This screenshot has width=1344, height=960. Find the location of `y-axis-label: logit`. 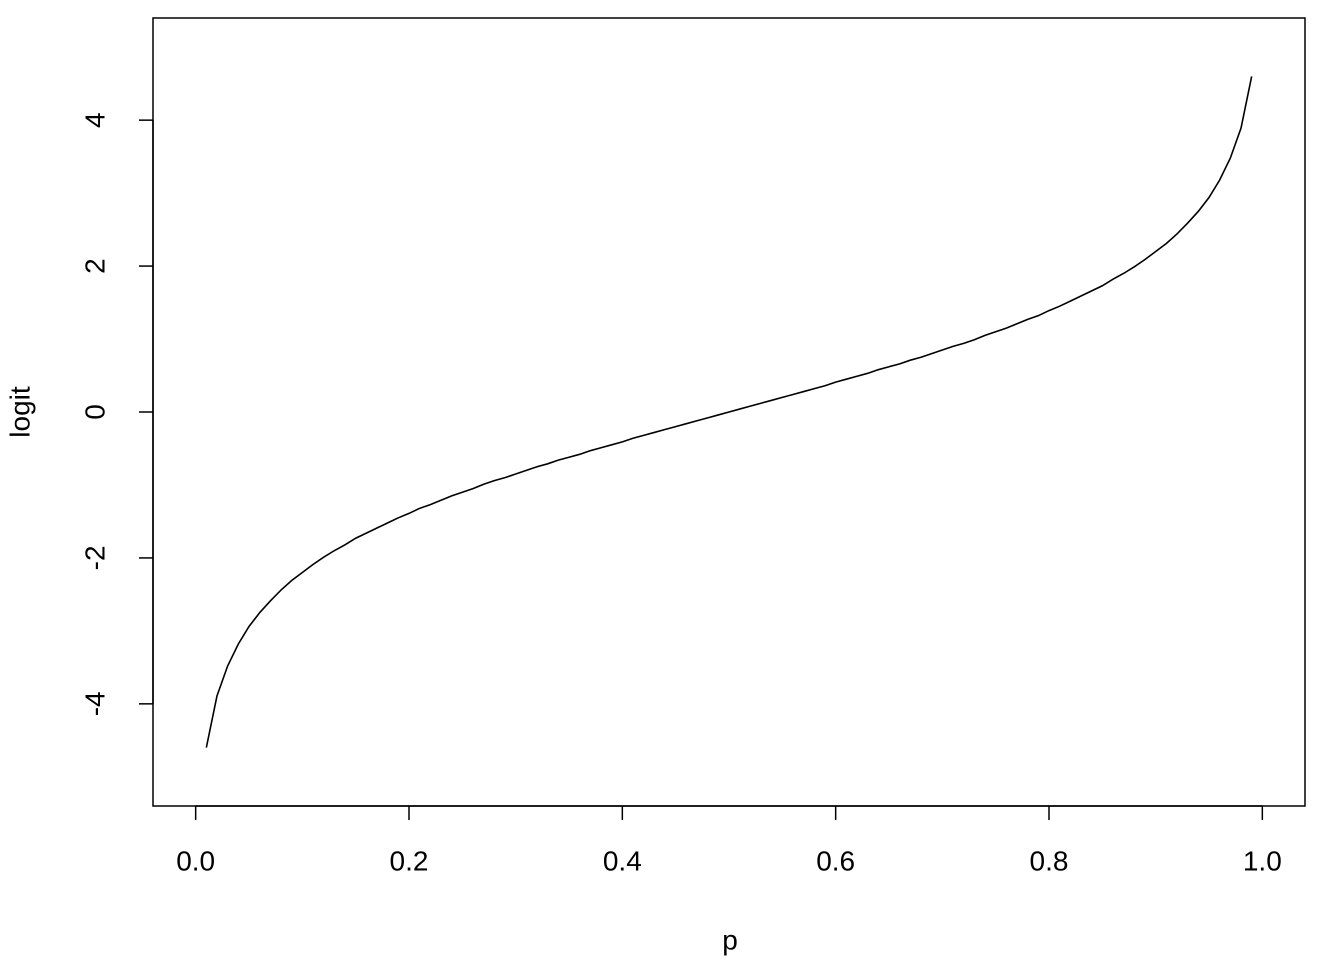

y-axis-label: logit is located at coordinates (19, 412).